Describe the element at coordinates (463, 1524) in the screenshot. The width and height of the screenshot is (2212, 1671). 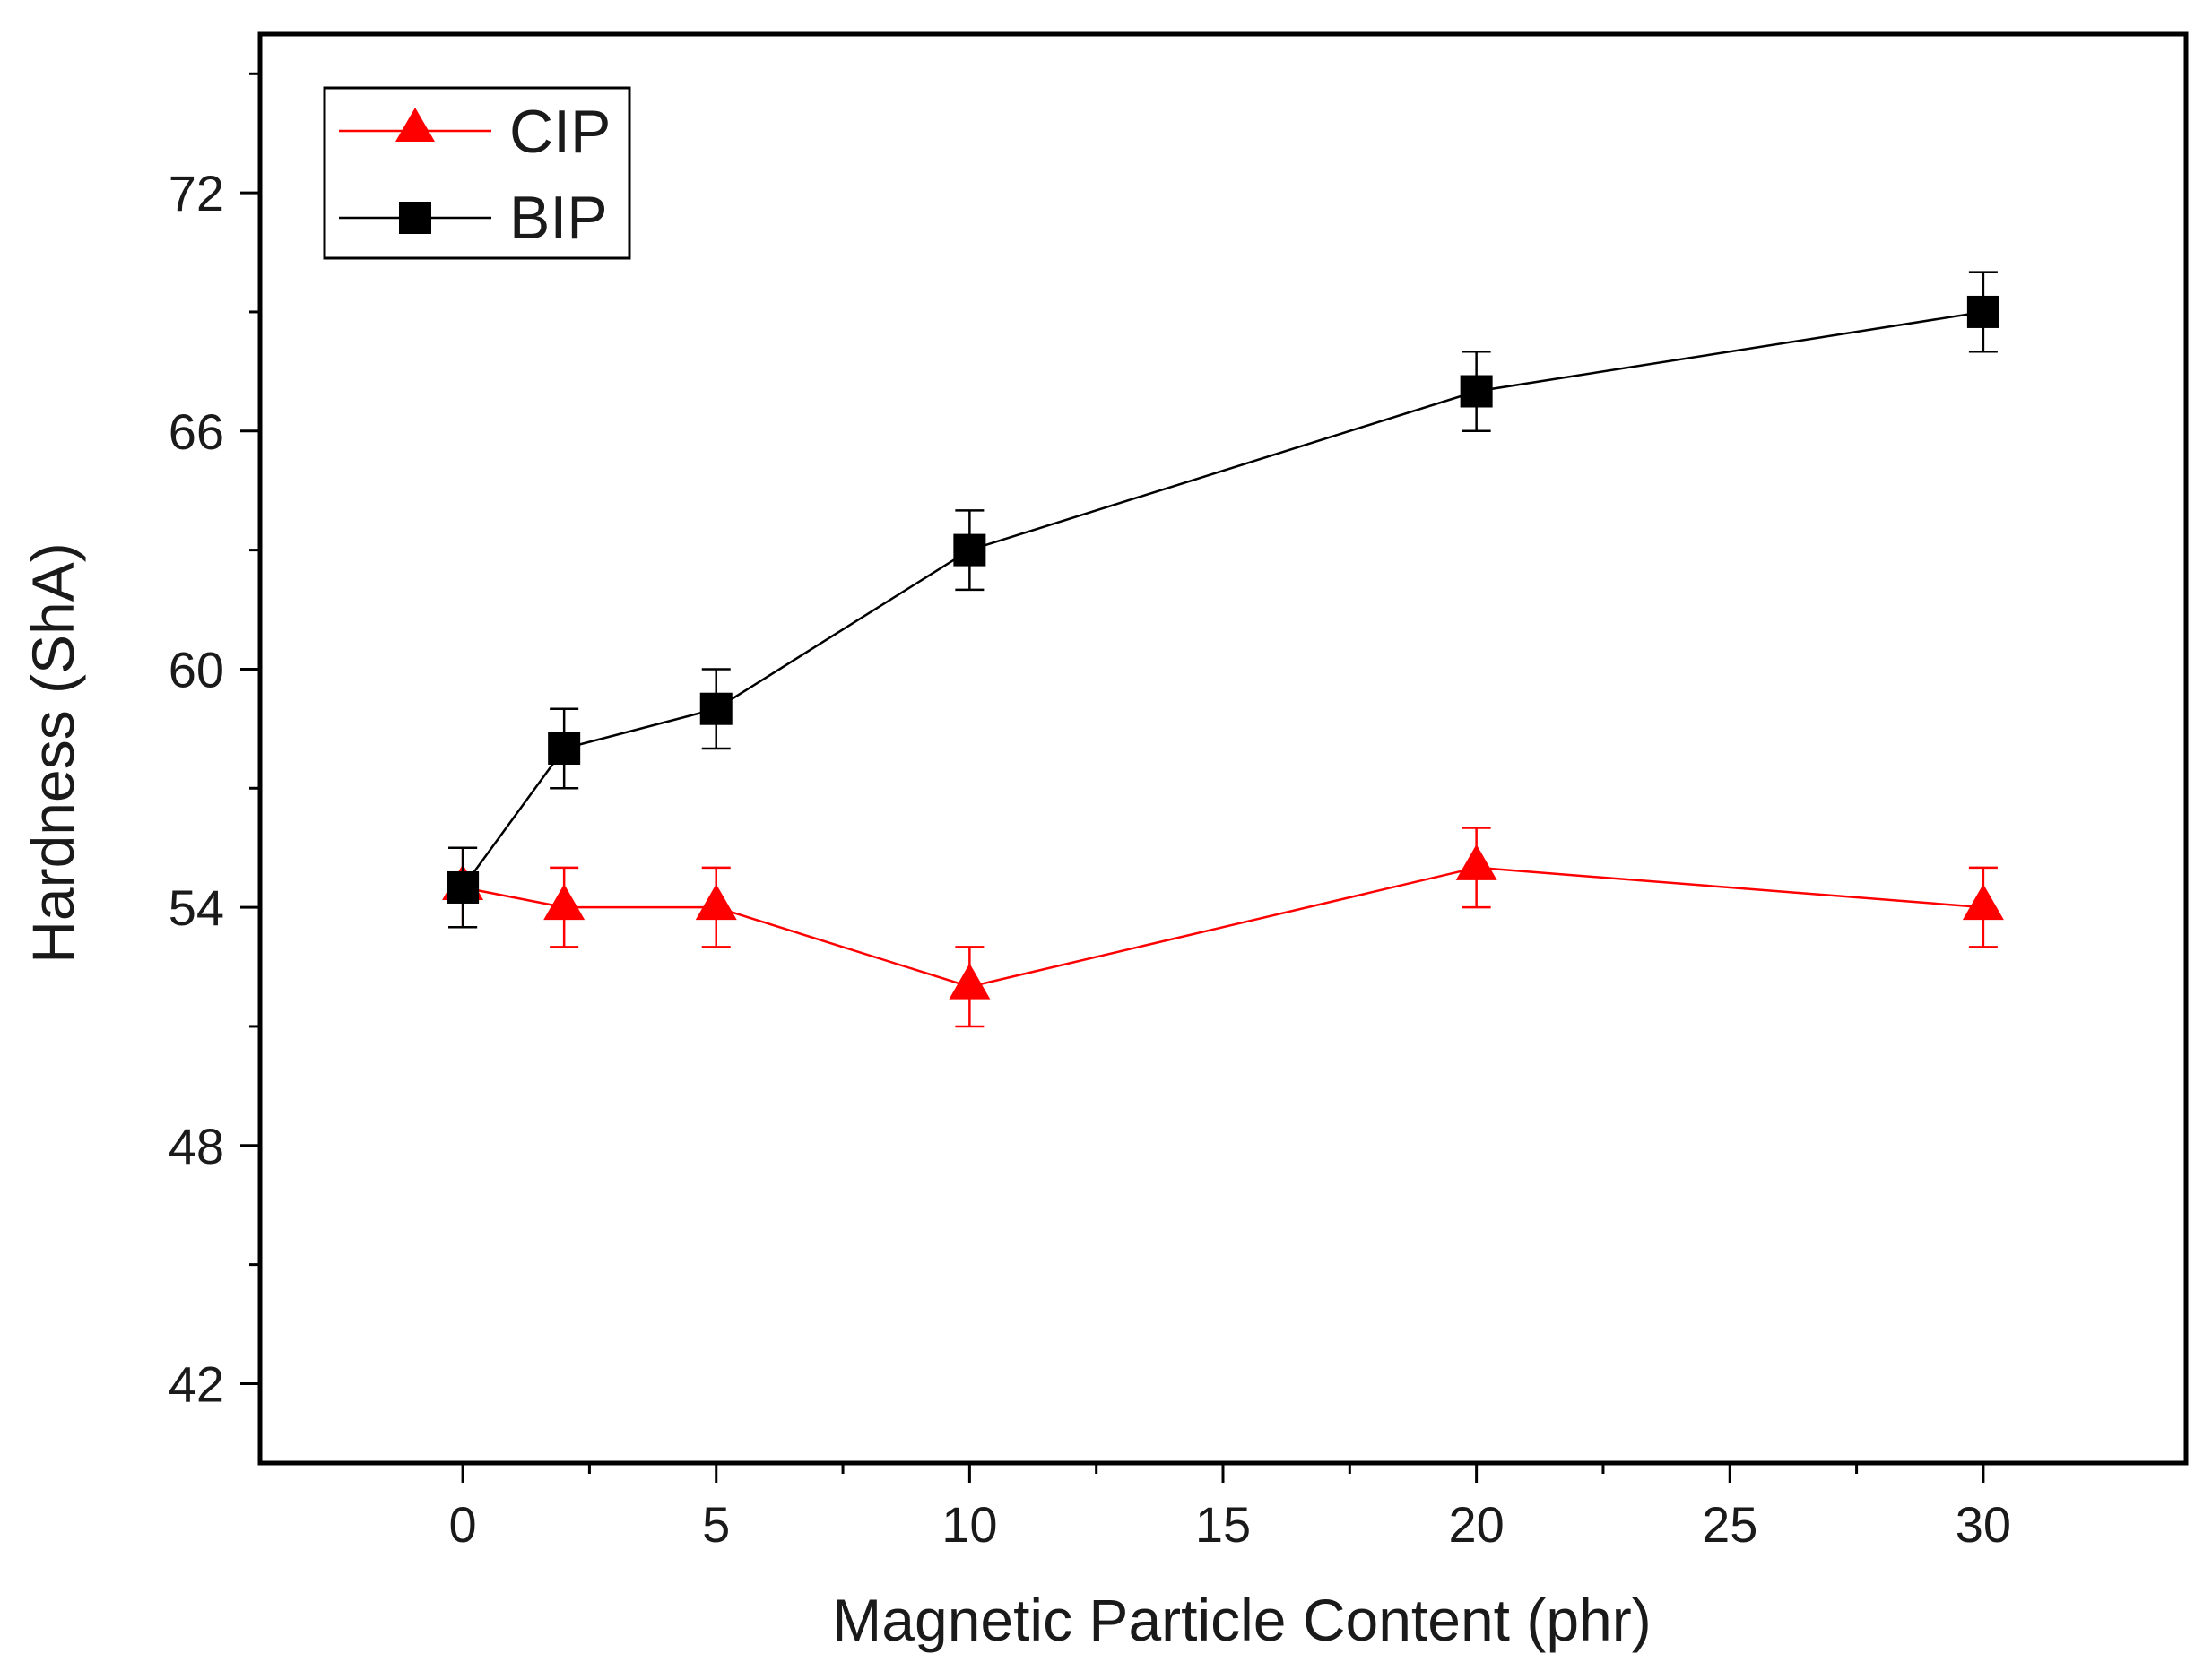
I see `x-tick-label: 0` at that location.